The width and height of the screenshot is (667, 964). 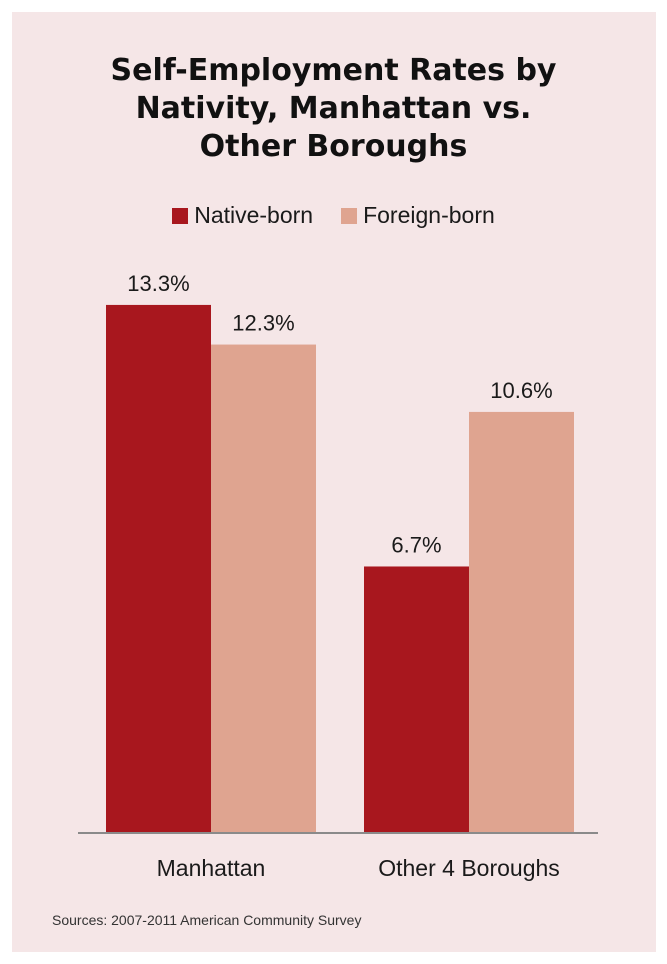 I want to click on legend-label-native-born: Native-born, so click(x=254, y=215).